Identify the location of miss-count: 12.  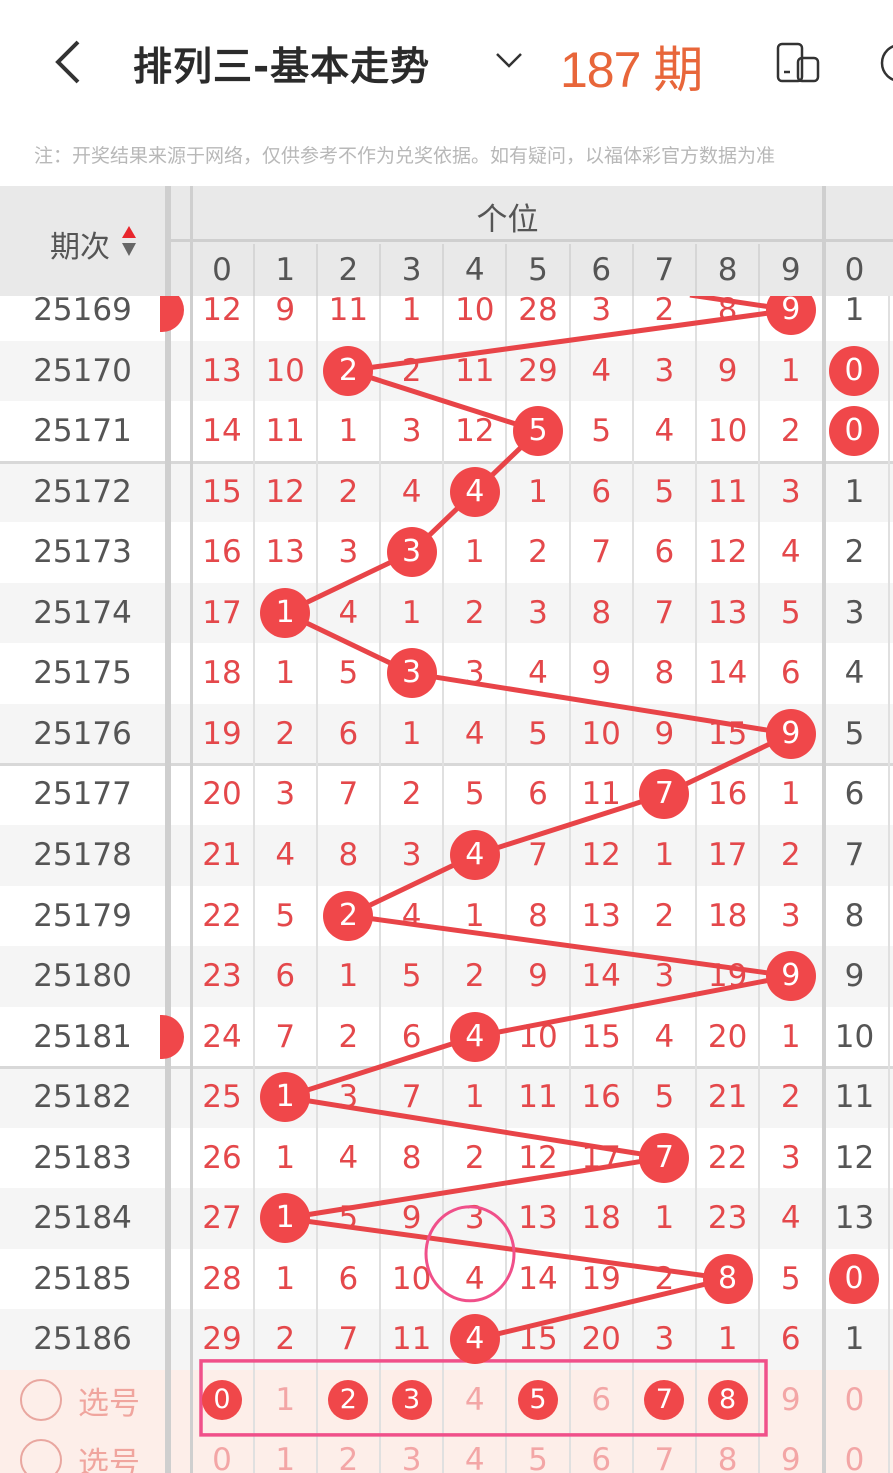
(601, 854).